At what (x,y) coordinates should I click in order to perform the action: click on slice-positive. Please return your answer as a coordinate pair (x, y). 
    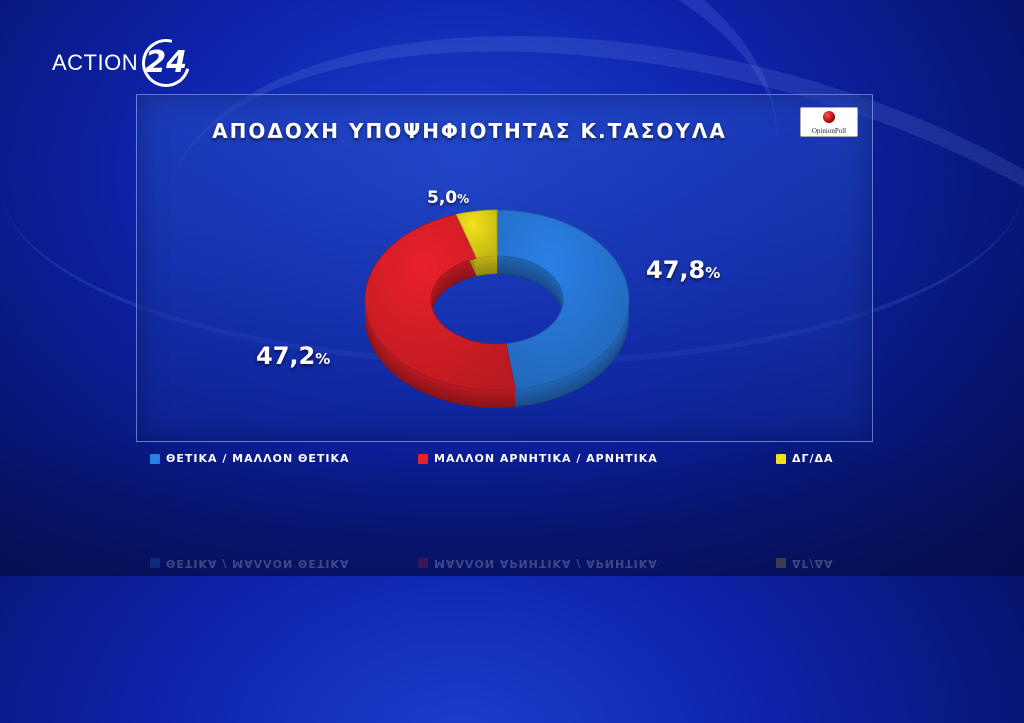
    Looking at the image, I should click on (563, 299).